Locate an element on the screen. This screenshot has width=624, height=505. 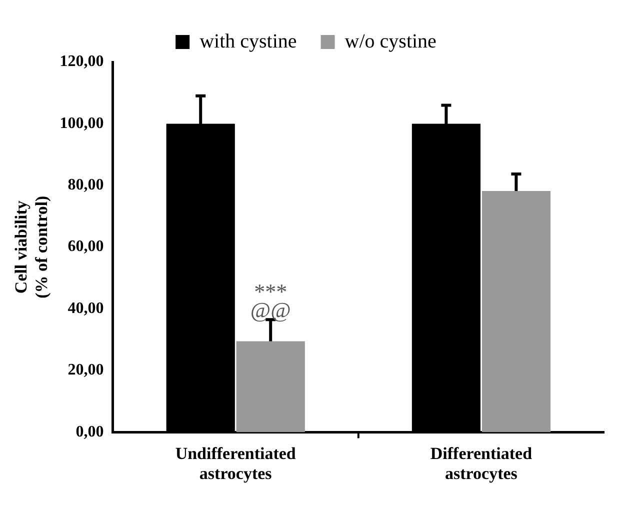
y-tick-label: 120,00 is located at coordinates (82, 61).